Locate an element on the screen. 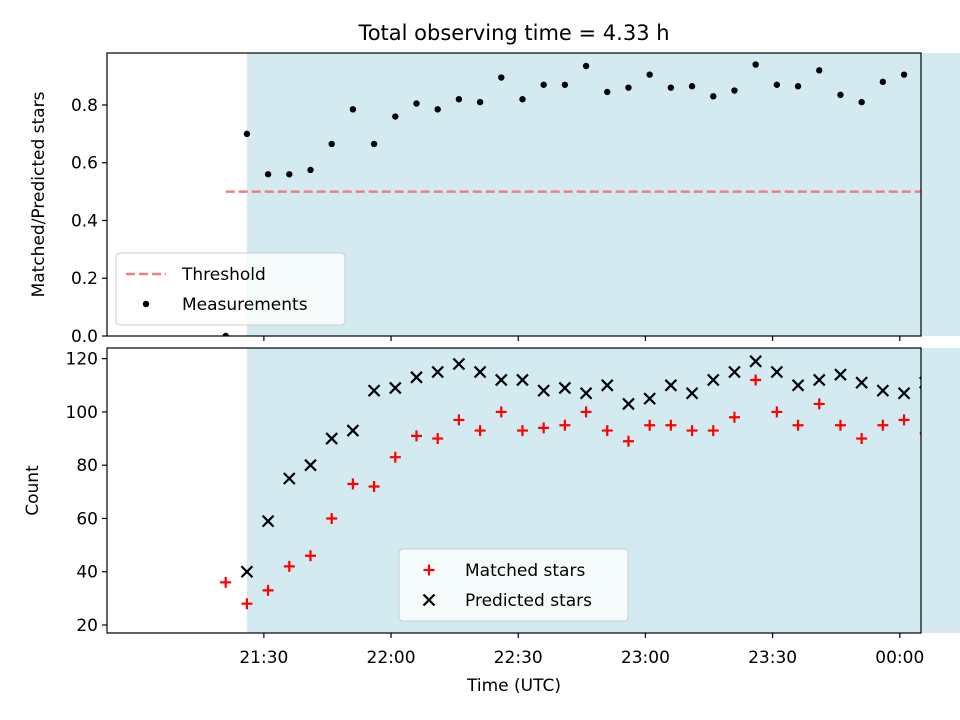 Image resolution: width=960 pixels, height=720 pixels. y-tick-label: 20 is located at coordinates (87, 626).